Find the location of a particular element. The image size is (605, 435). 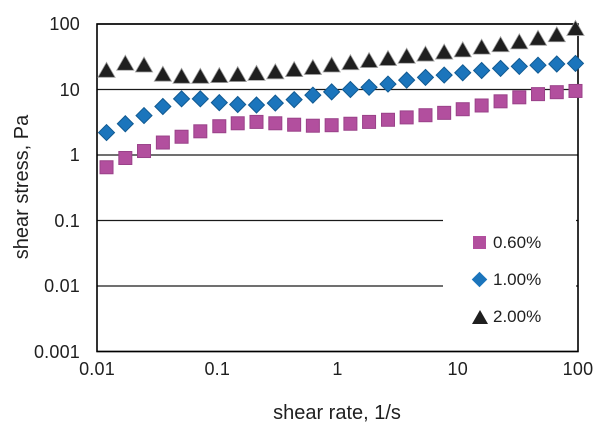

y-tick-label: 0.1 is located at coordinates (67, 220).